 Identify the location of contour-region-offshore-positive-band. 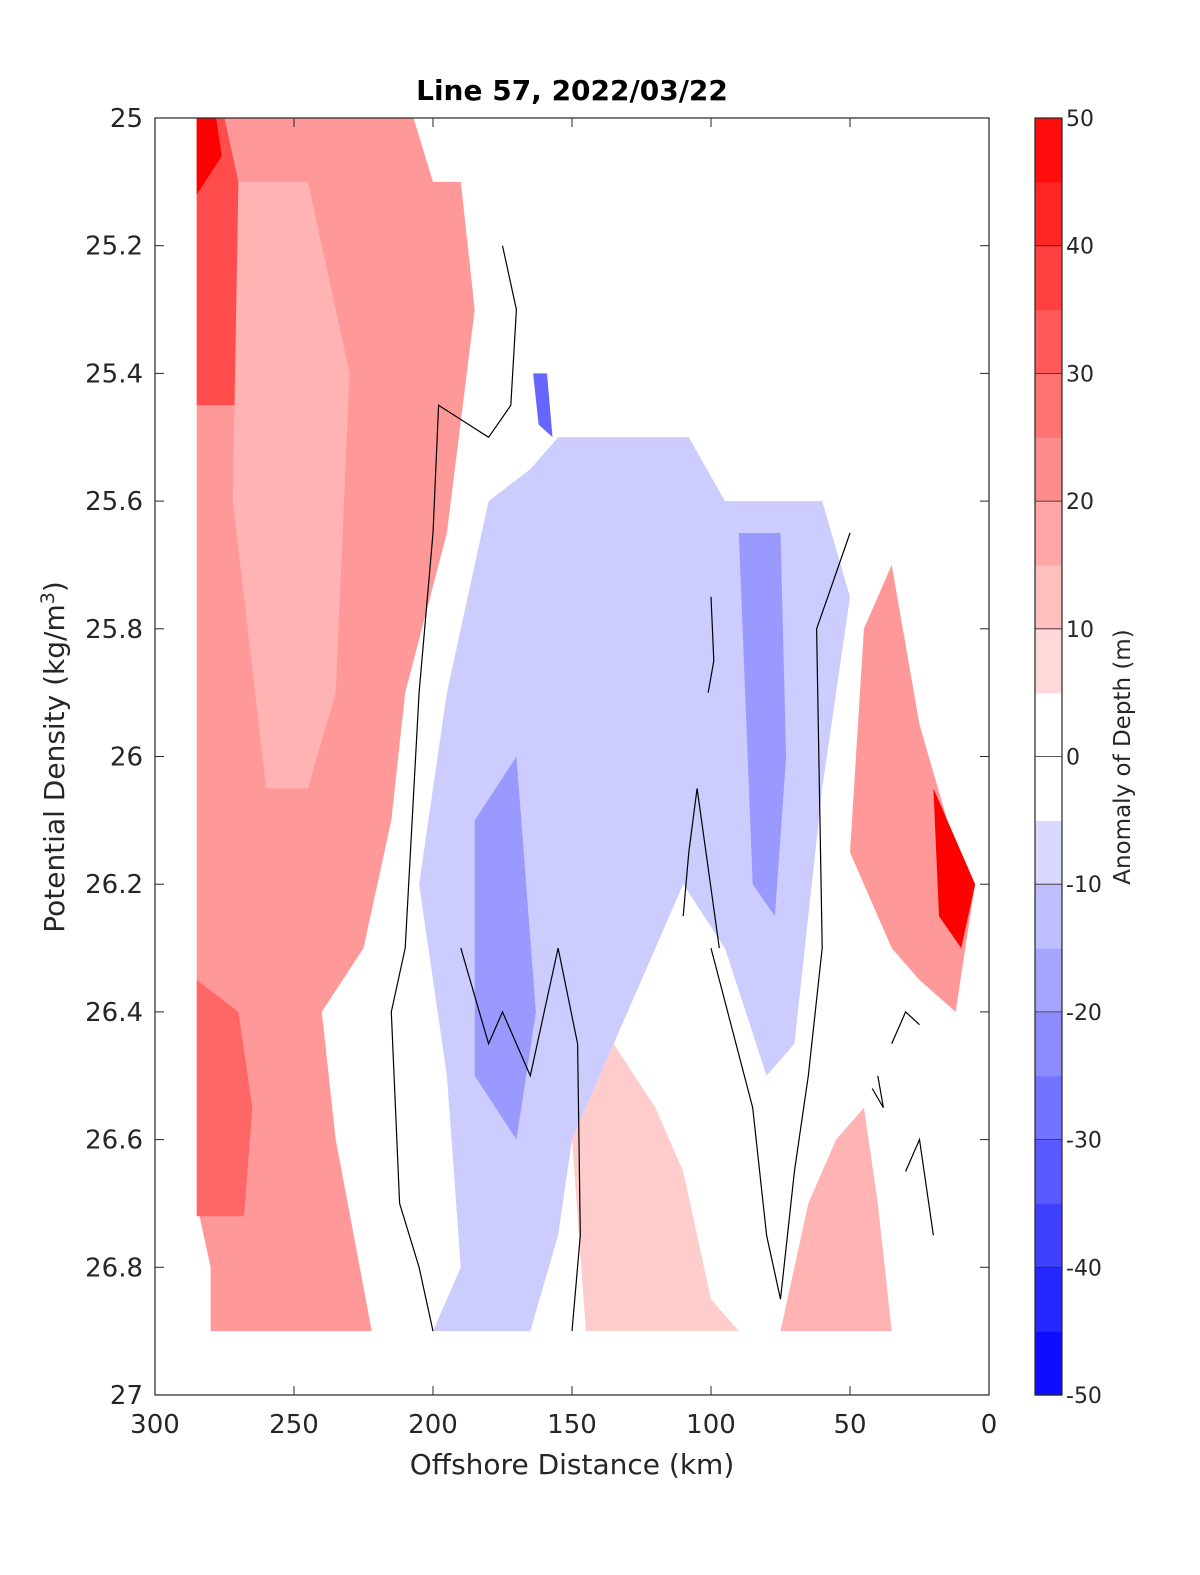
(291, 485).